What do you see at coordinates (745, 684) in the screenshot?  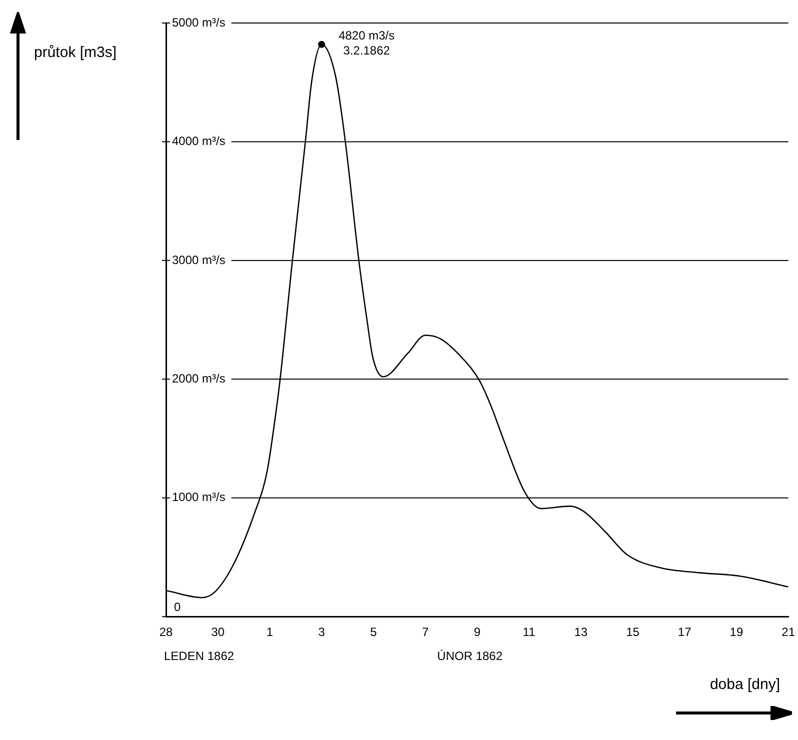 I see `x-axis-title: doba [dny]` at bounding box center [745, 684].